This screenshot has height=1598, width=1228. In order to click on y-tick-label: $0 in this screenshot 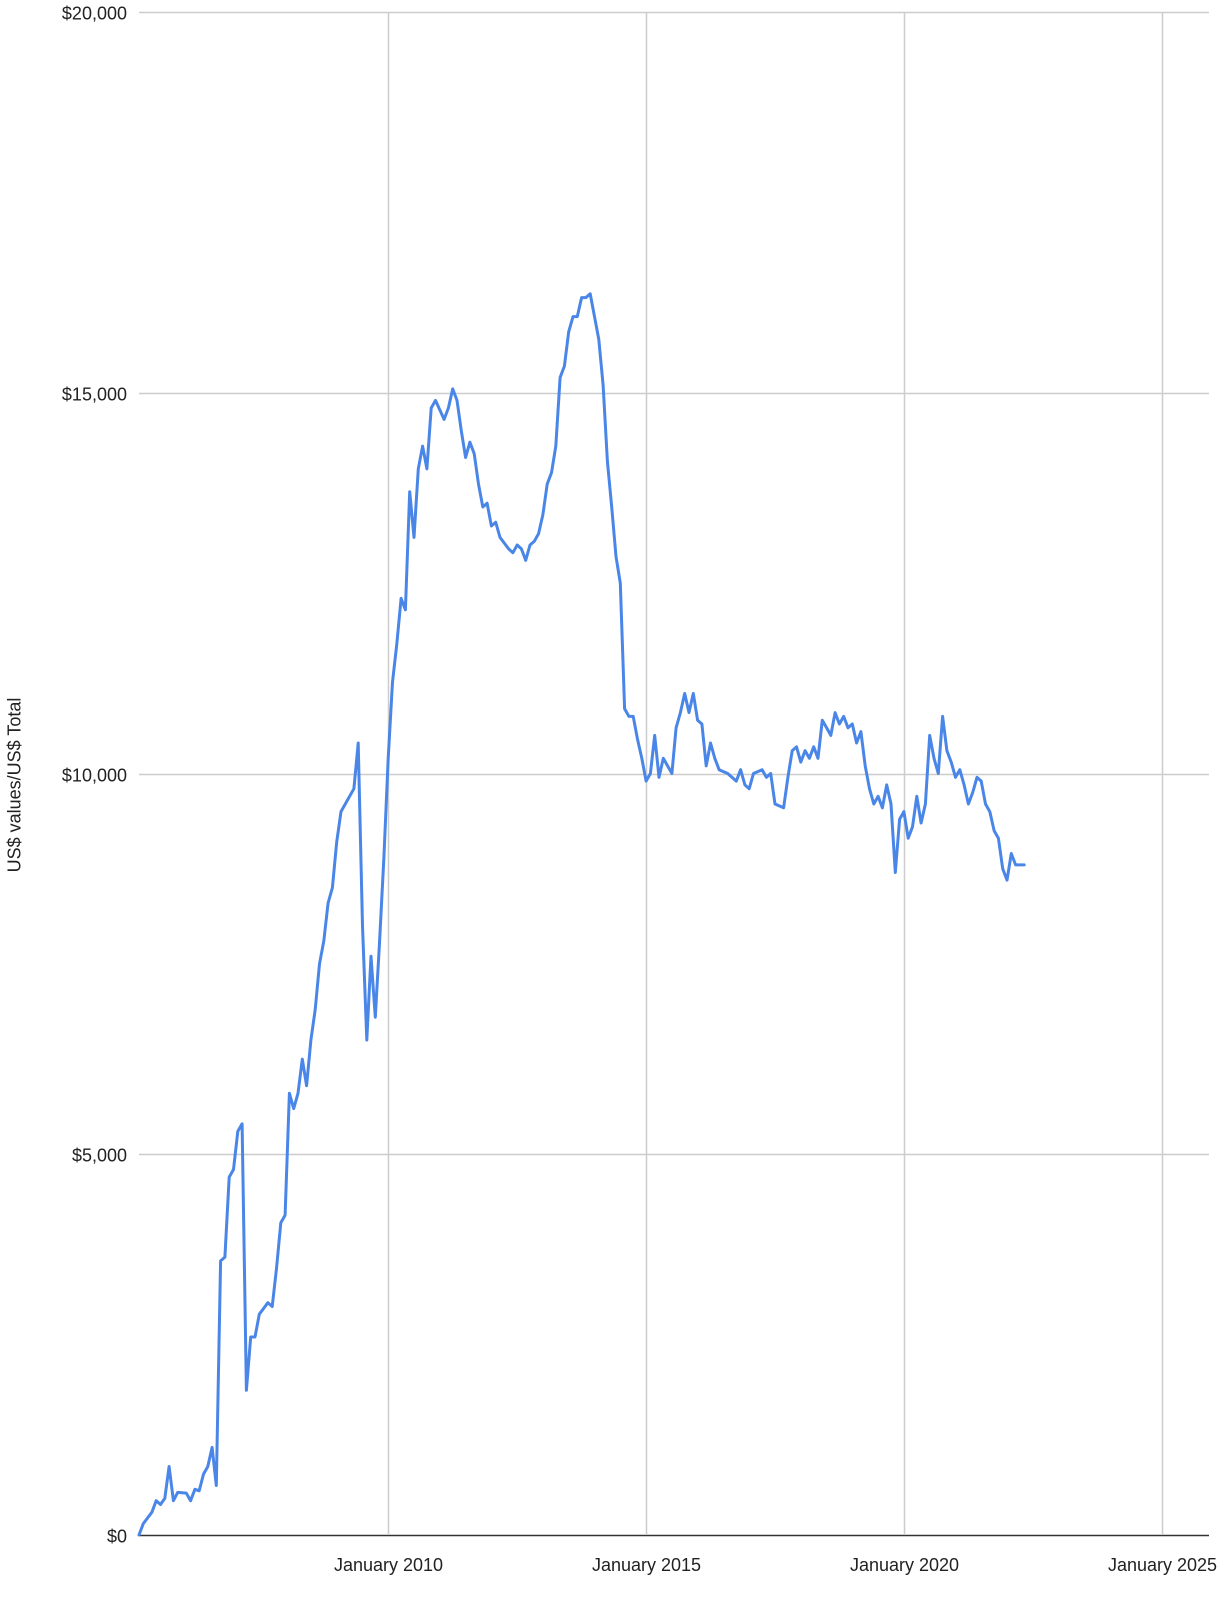, I will do `click(117, 1537)`.